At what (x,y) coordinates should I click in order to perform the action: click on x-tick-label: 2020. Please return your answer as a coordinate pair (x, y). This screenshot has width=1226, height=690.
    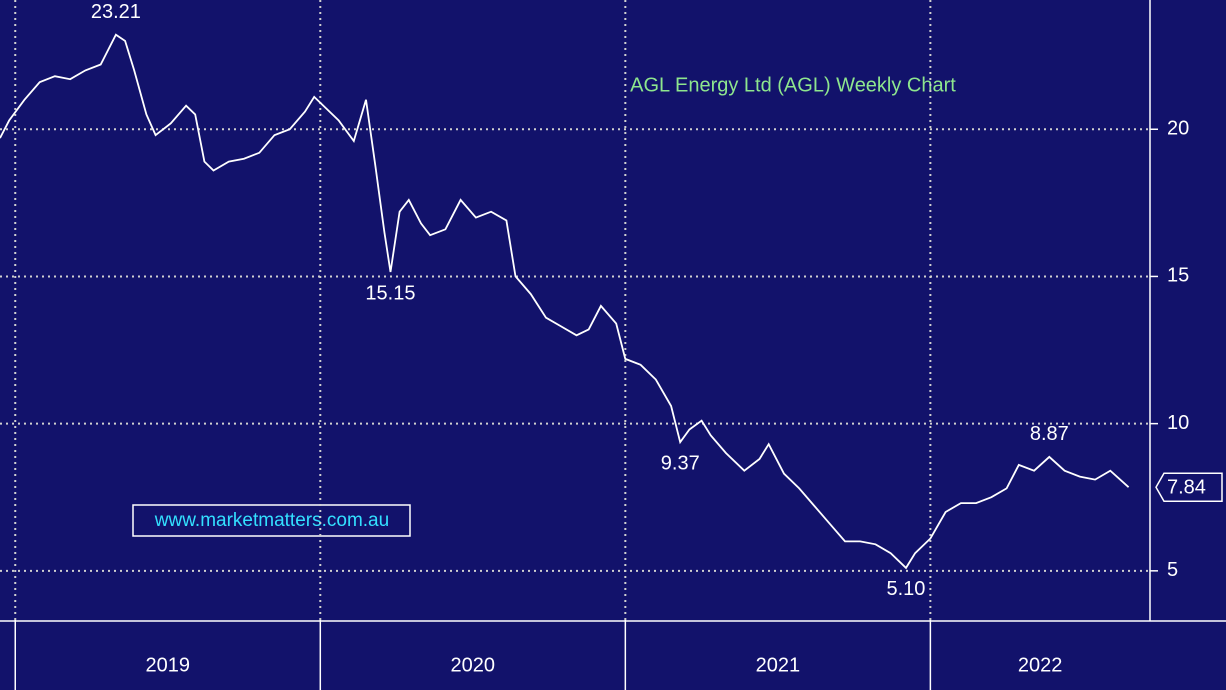
    Looking at the image, I should click on (473, 665).